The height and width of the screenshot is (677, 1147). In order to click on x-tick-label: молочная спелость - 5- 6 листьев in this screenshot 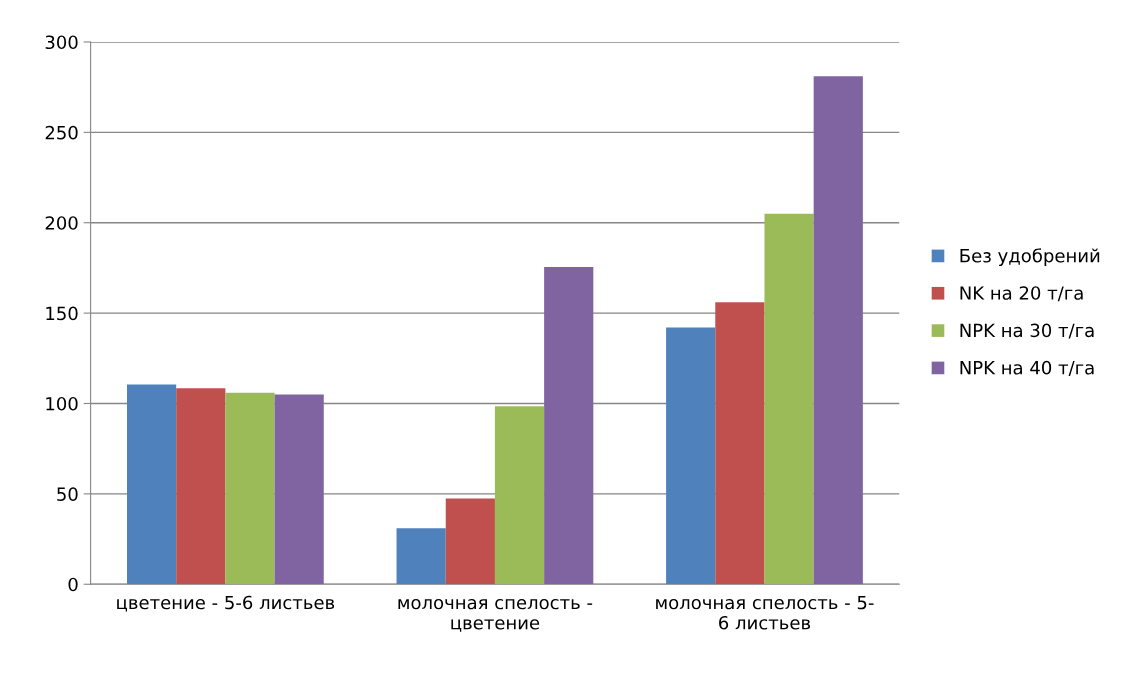, I will do `click(765, 612)`.